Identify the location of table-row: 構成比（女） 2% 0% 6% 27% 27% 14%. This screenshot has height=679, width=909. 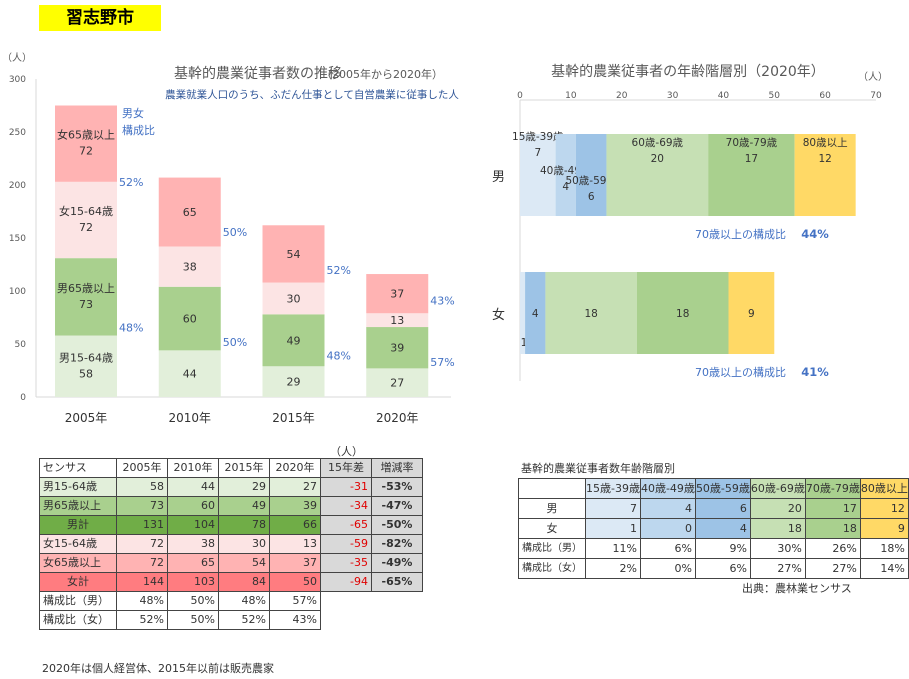
(713, 568).